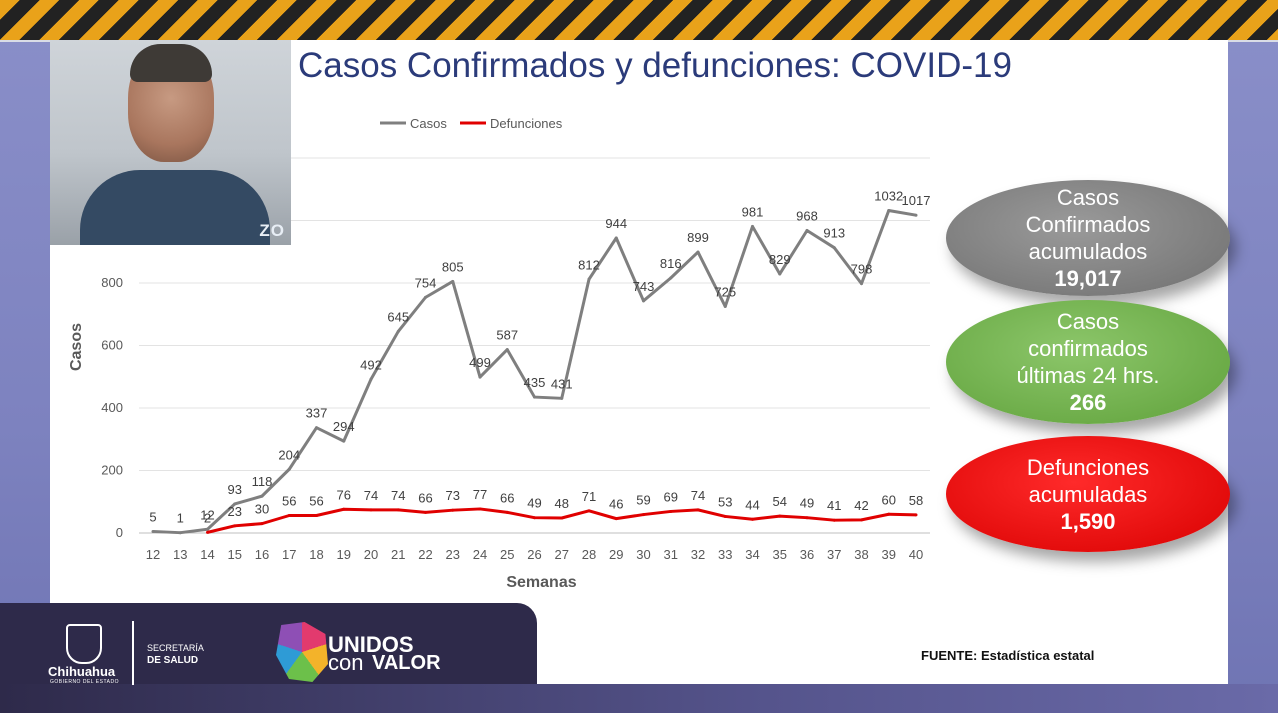 The height and width of the screenshot is (713, 1278). Describe the element at coordinates (82, 671) in the screenshot. I see `state-name: Chihuahua` at that location.